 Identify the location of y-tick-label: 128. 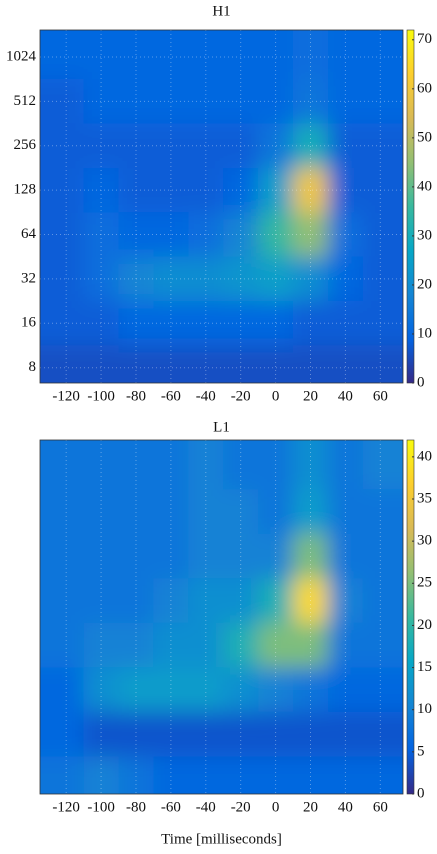
(25, 190).